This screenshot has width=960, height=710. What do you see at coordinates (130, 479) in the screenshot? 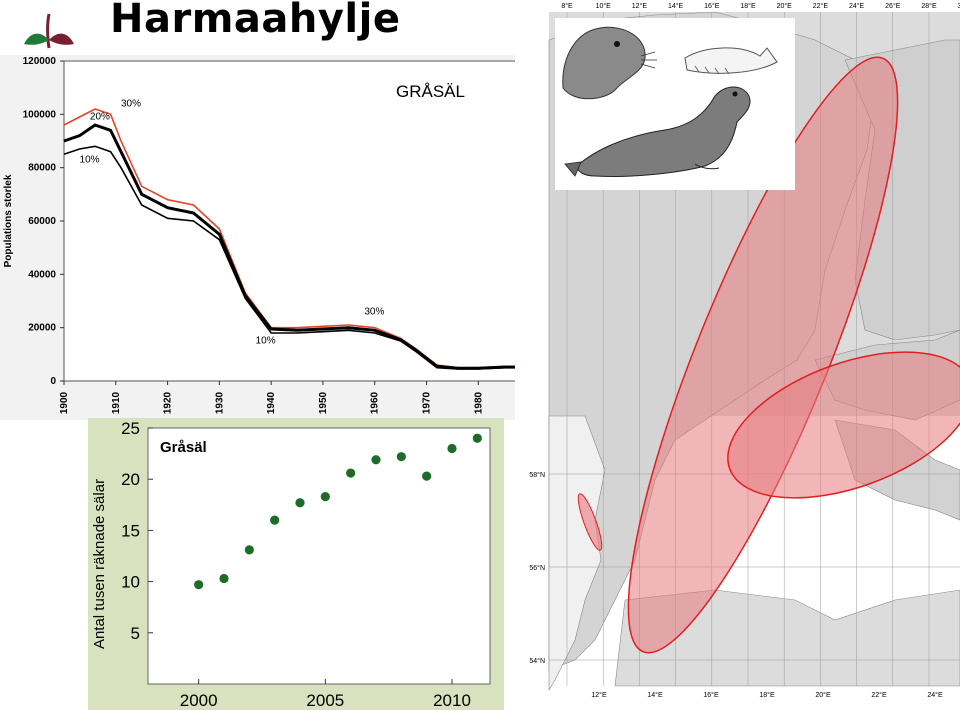
I see `y-tick-label: 20` at bounding box center [130, 479].